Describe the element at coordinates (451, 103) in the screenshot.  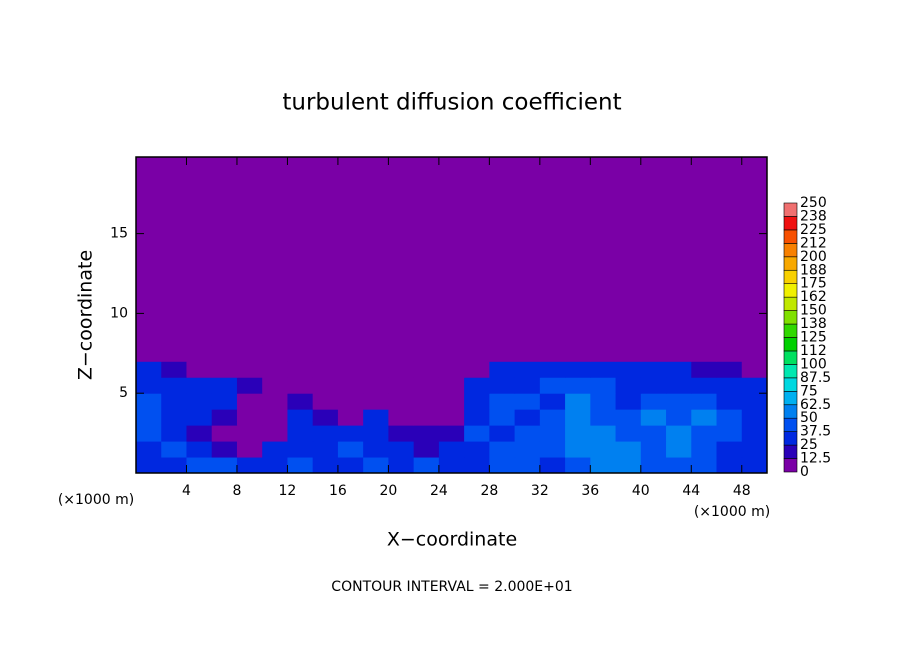
I see `chart-title: turbulent diffusion coefficient` at that location.